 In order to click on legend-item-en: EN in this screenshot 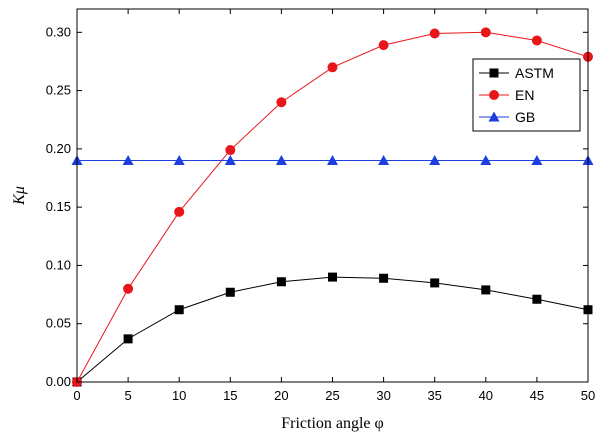, I will do `click(506, 95)`.